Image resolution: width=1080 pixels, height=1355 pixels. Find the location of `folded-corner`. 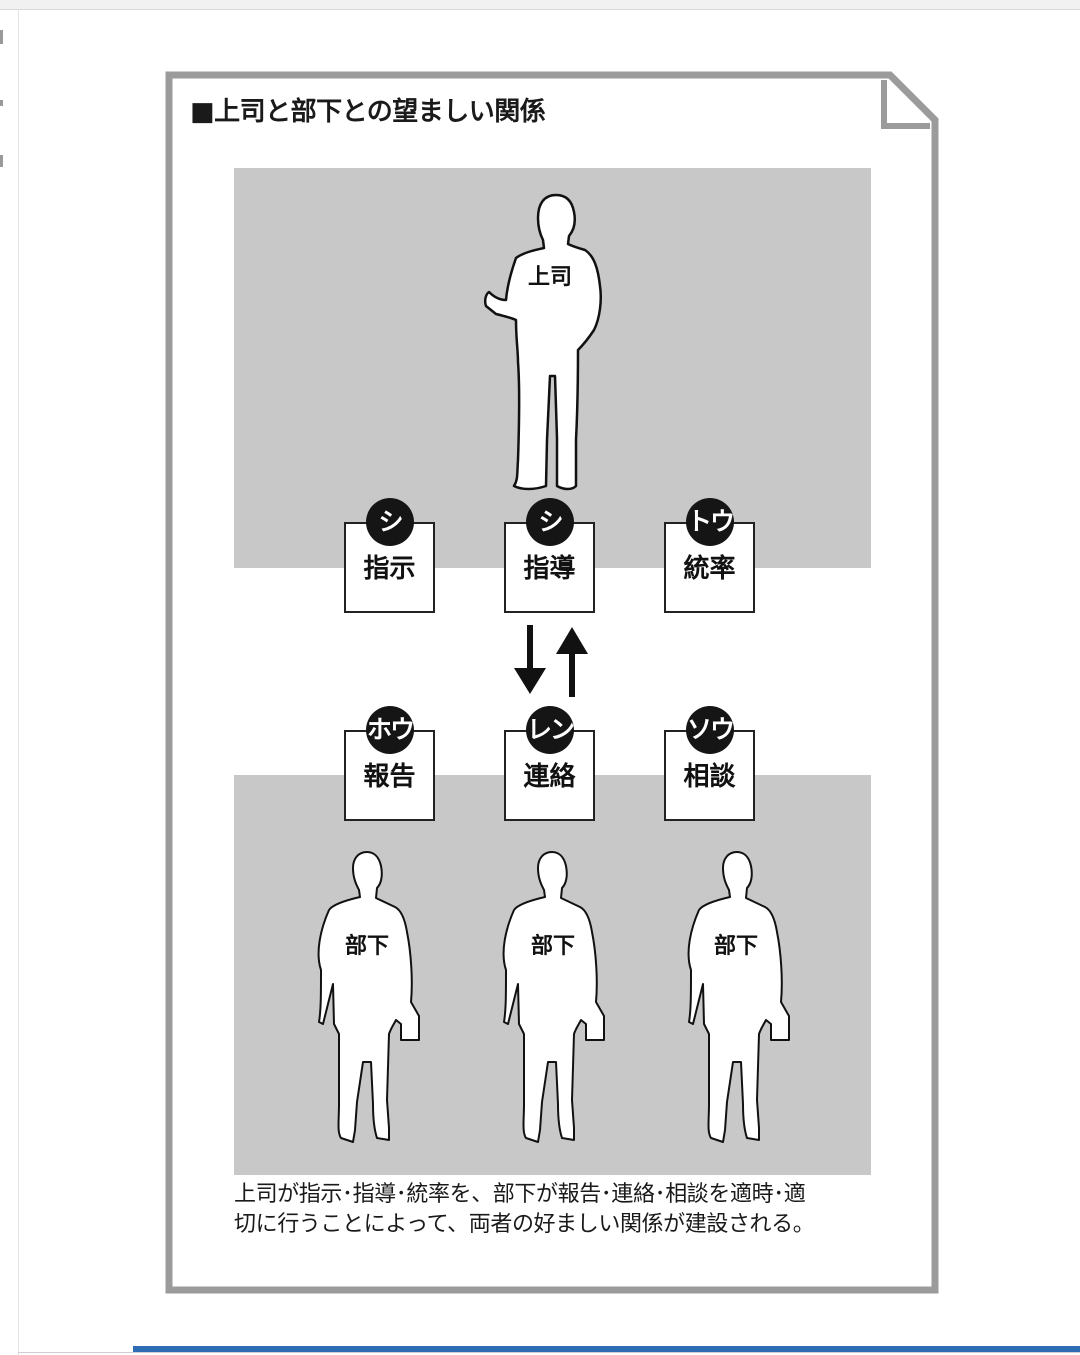

folded-corner is located at coordinates (905, 104).